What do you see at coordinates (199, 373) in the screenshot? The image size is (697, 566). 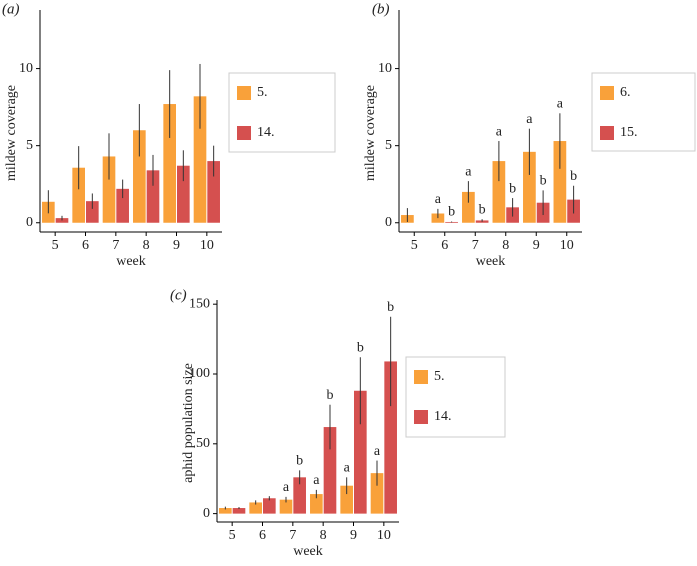 I see `y-tick-label: 100` at bounding box center [199, 373].